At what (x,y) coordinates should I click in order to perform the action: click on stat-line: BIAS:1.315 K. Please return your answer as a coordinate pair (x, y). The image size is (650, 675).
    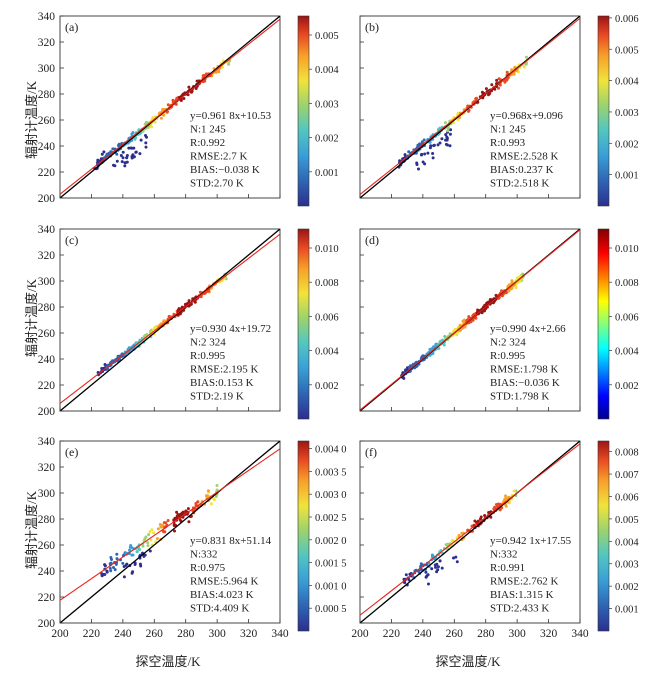
    Looking at the image, I should click on (522, 595).